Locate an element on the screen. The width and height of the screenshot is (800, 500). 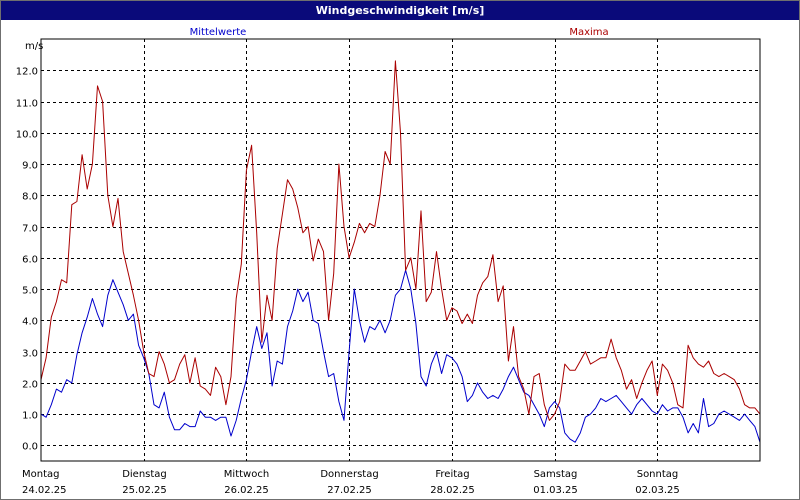
x-tick-date: 25.02.25 is located at coordinates (144, 490).